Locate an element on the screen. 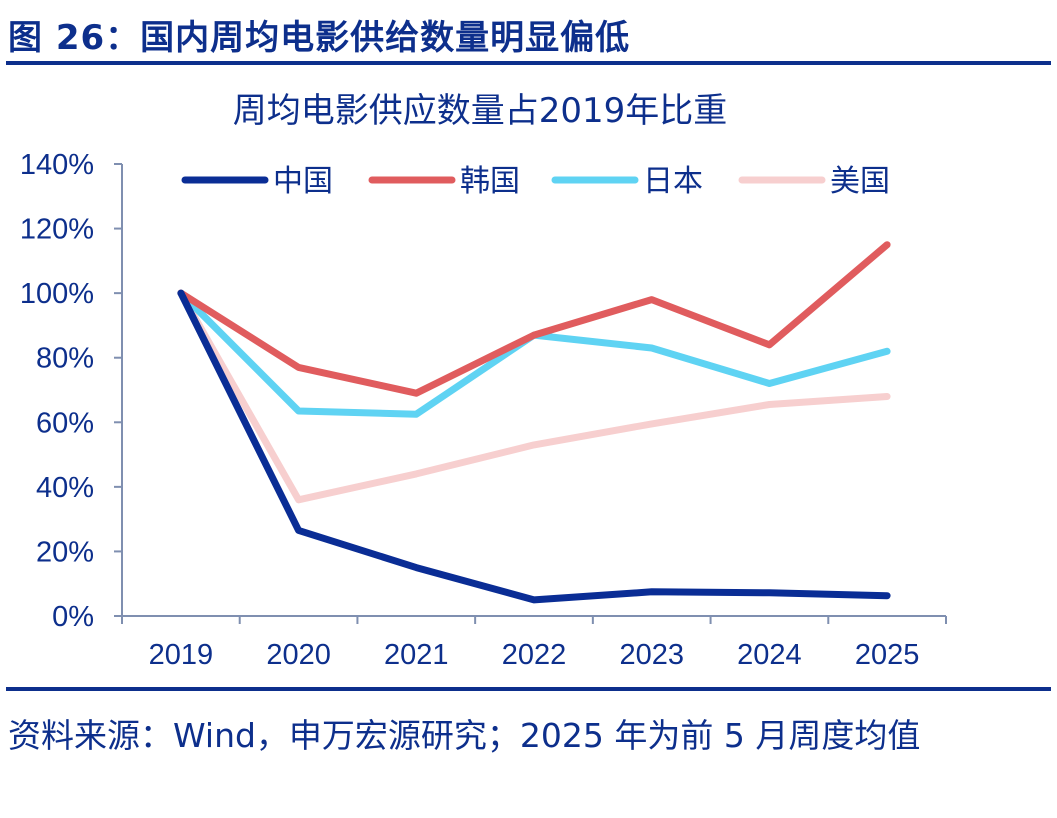  x-tick-label: 2025 is located at coordinates (887, 655).